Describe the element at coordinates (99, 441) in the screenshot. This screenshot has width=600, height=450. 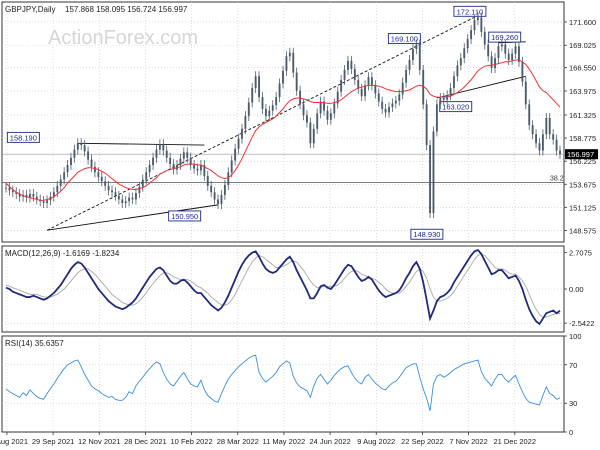
I see `x-tick-label: 12 Nov 2021` at that location.